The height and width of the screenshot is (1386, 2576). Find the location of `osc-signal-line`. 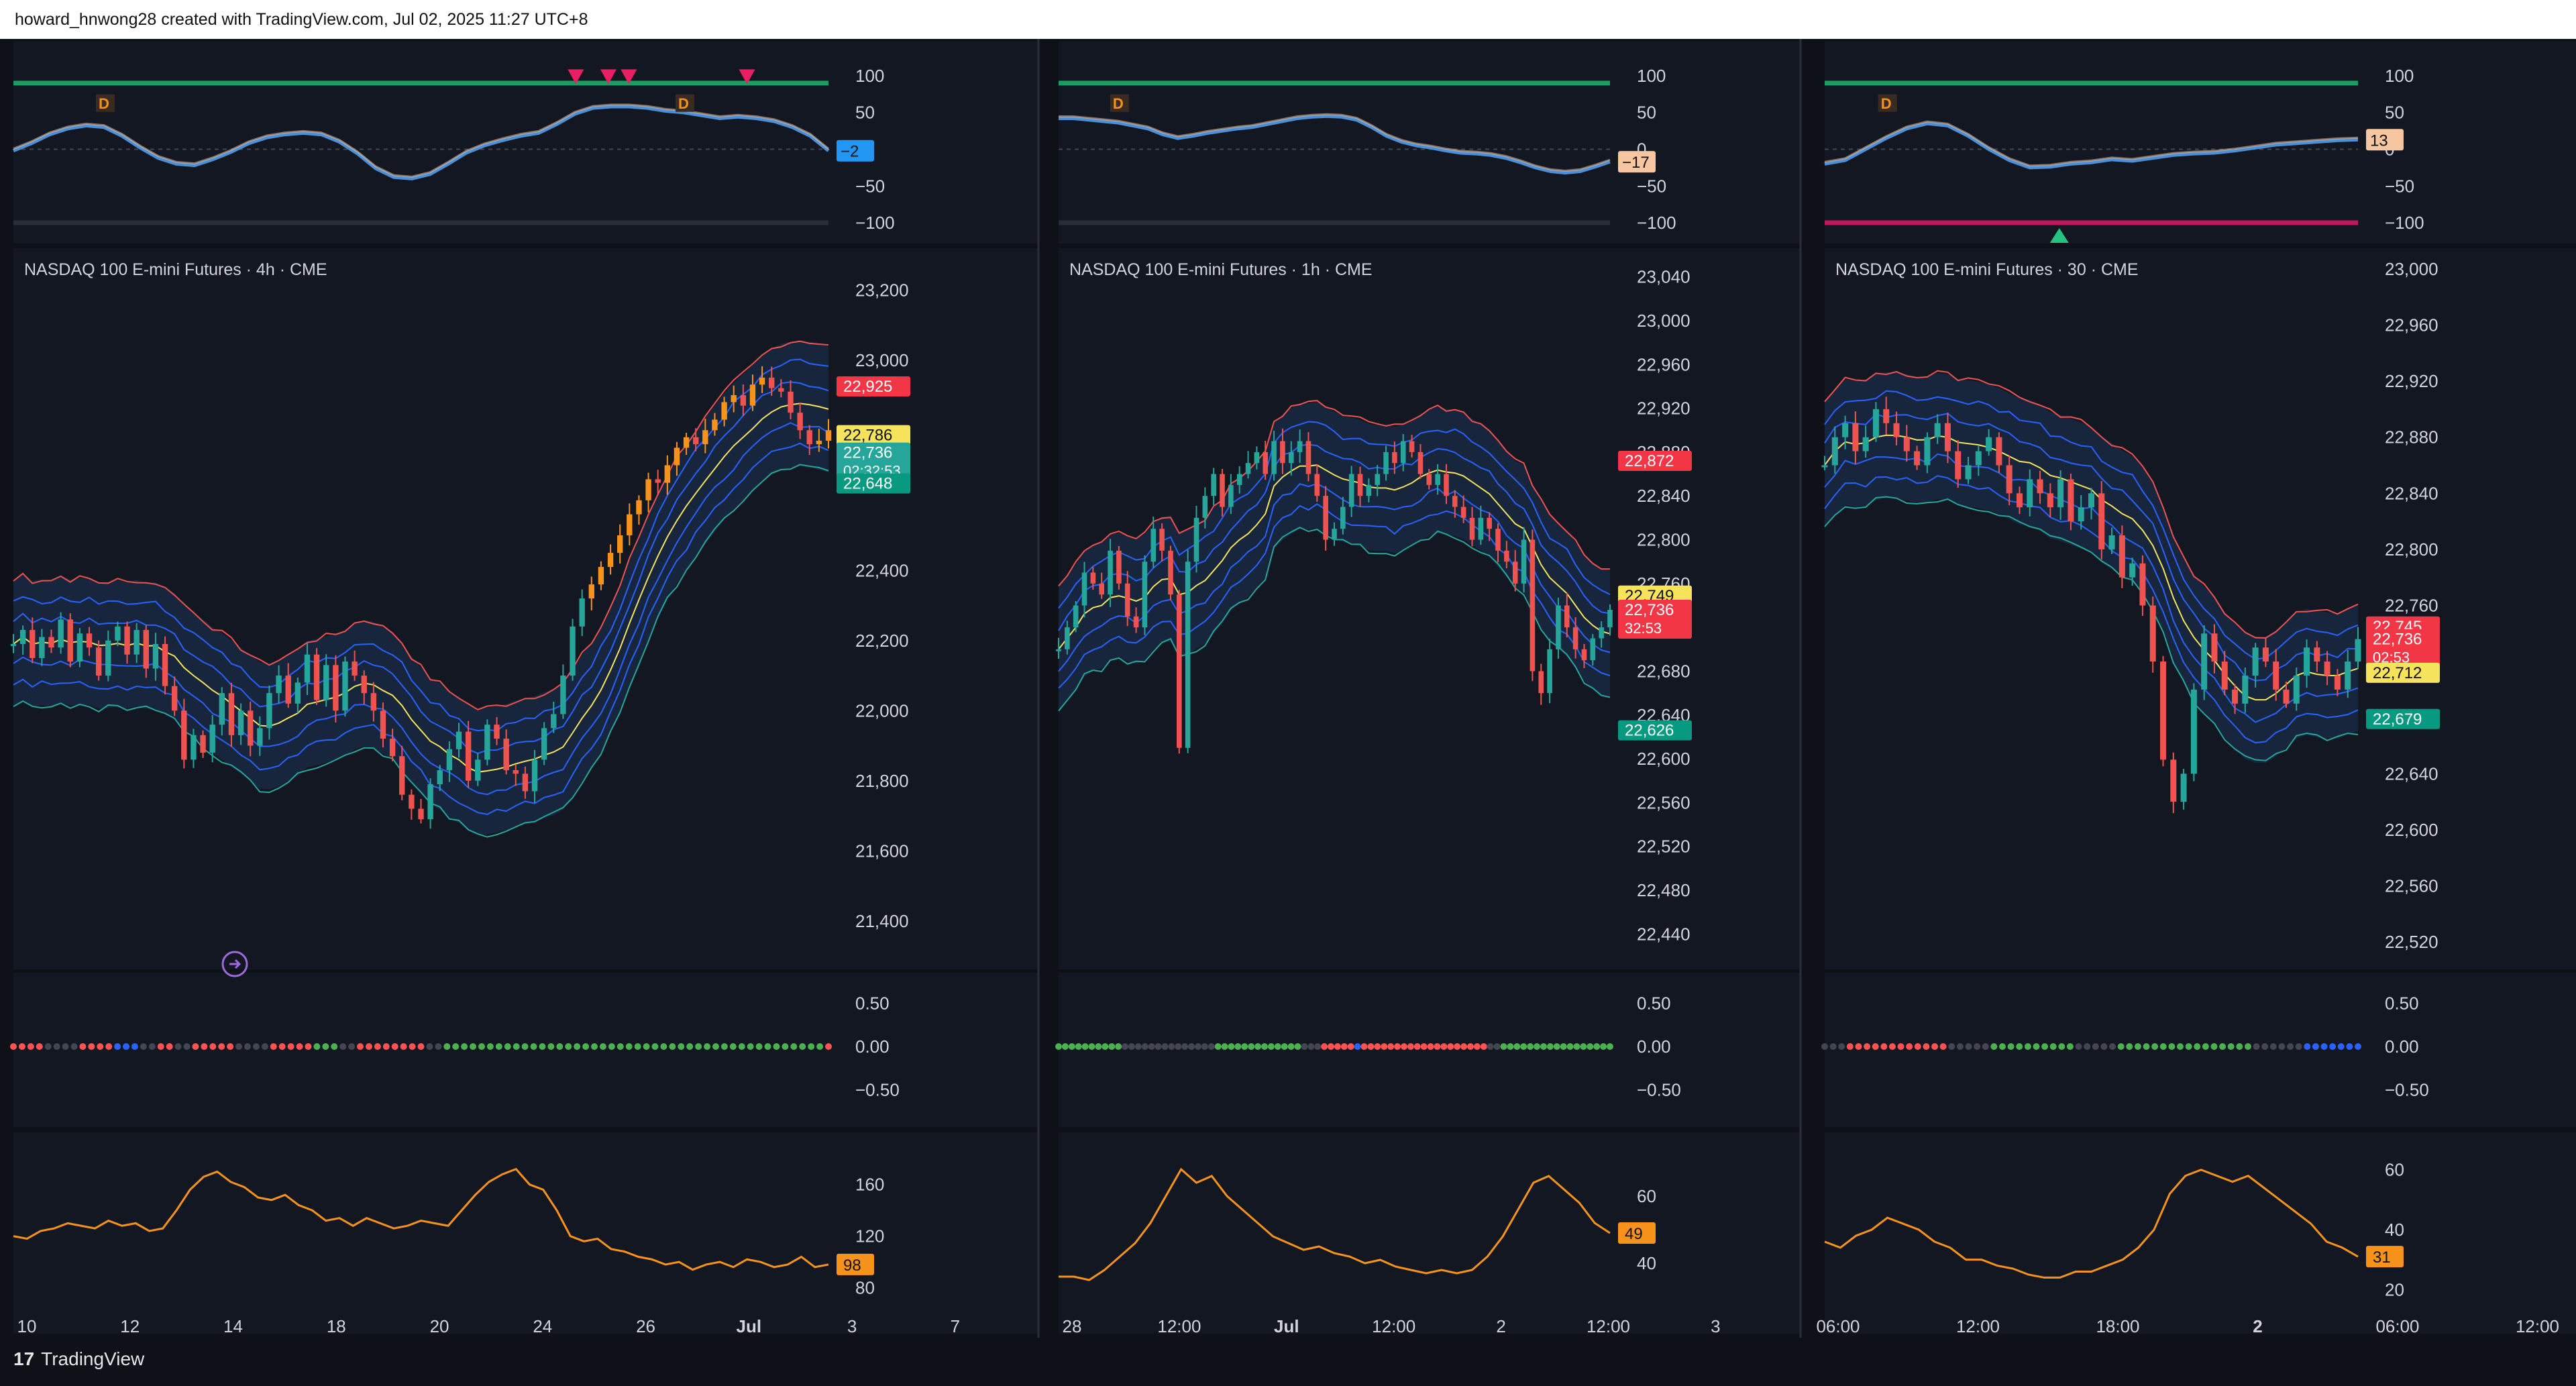

osc-signal-line is located at coordinates (2091, 143).